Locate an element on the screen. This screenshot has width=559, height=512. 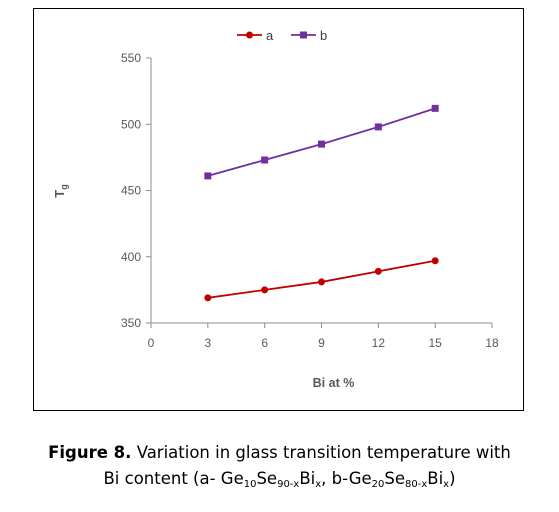
y-tick-label: 550 is located at coordinates (131, 58).